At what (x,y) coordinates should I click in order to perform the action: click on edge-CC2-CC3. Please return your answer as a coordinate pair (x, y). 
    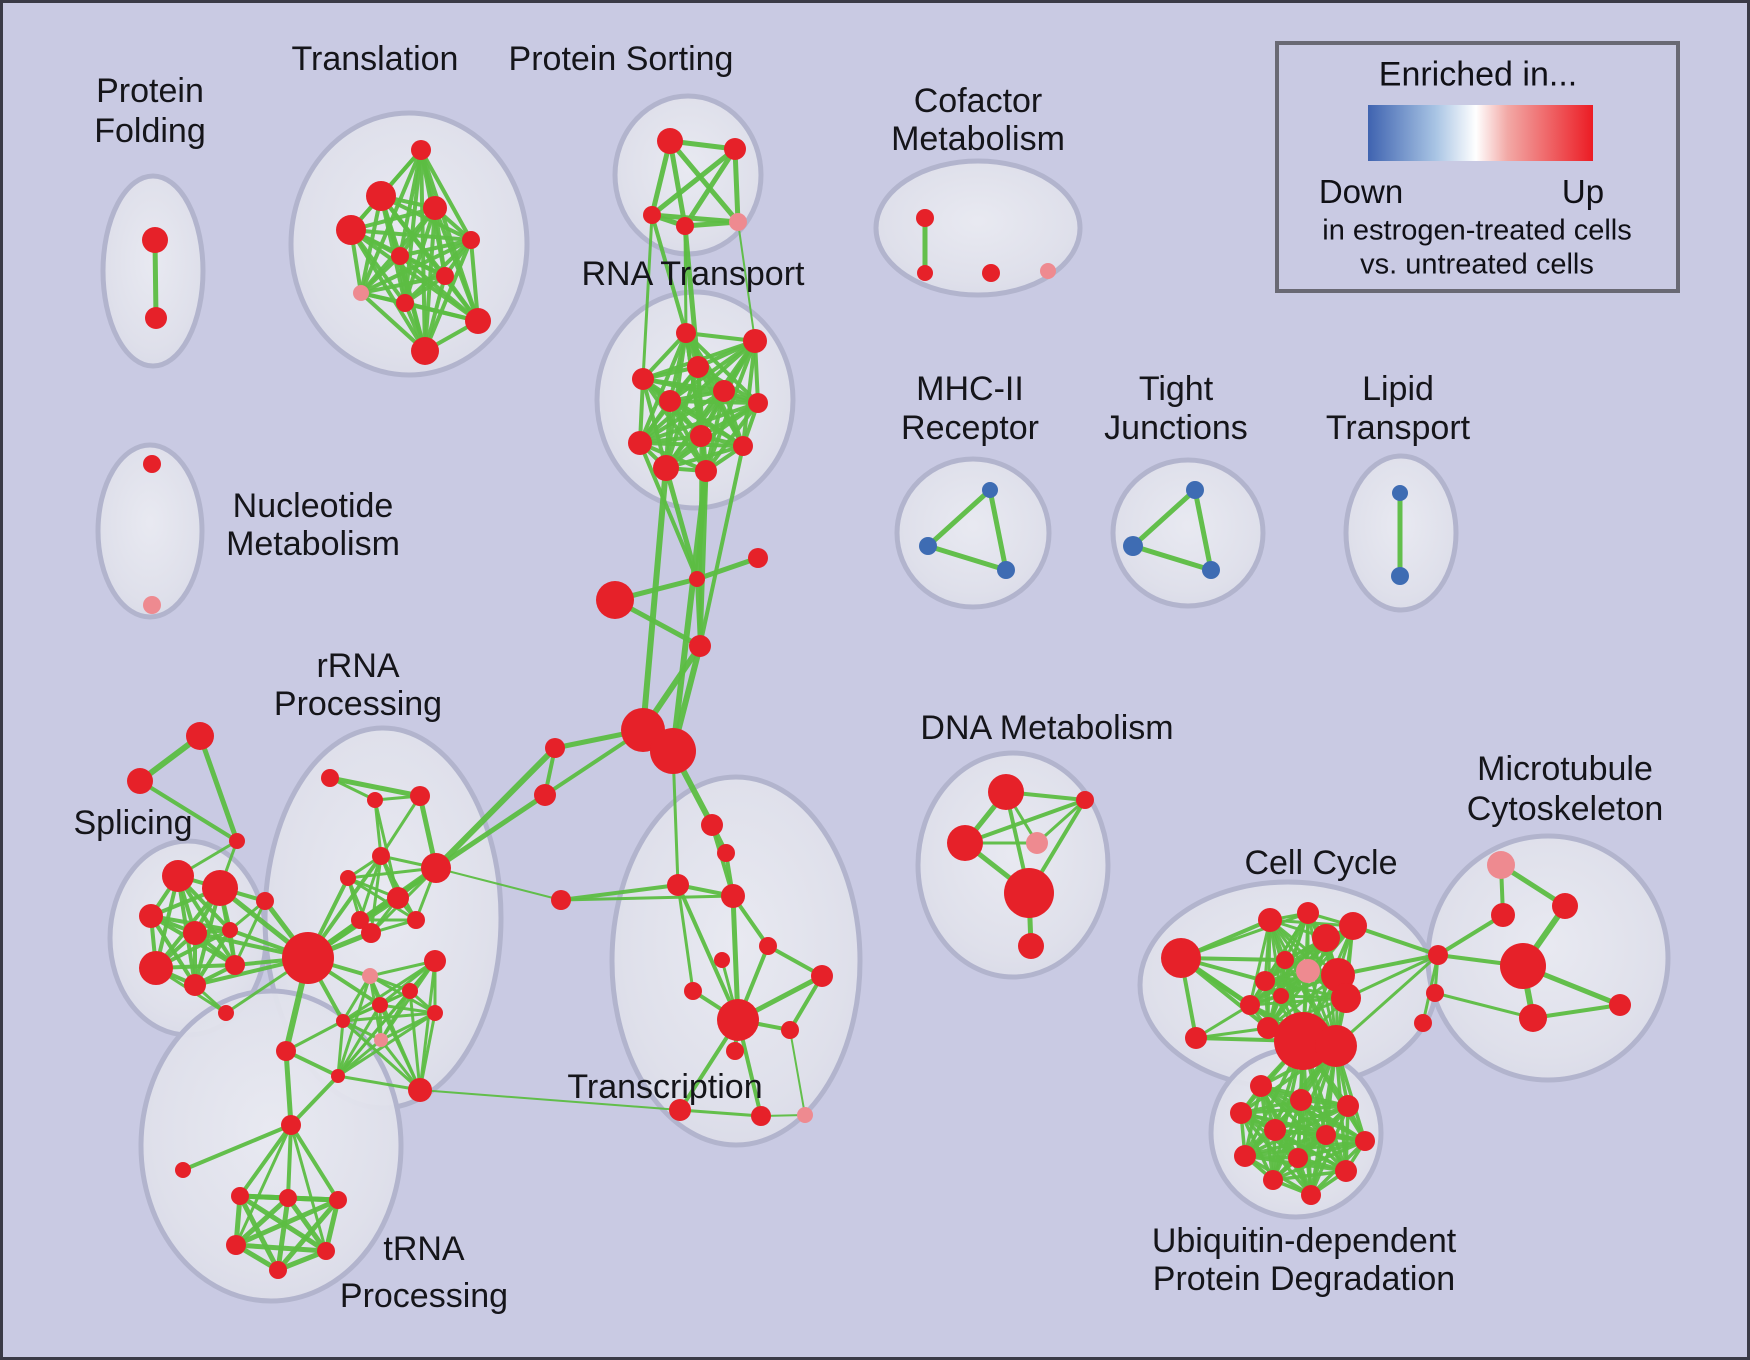
    Looking at the image, I should click on (727, 568).